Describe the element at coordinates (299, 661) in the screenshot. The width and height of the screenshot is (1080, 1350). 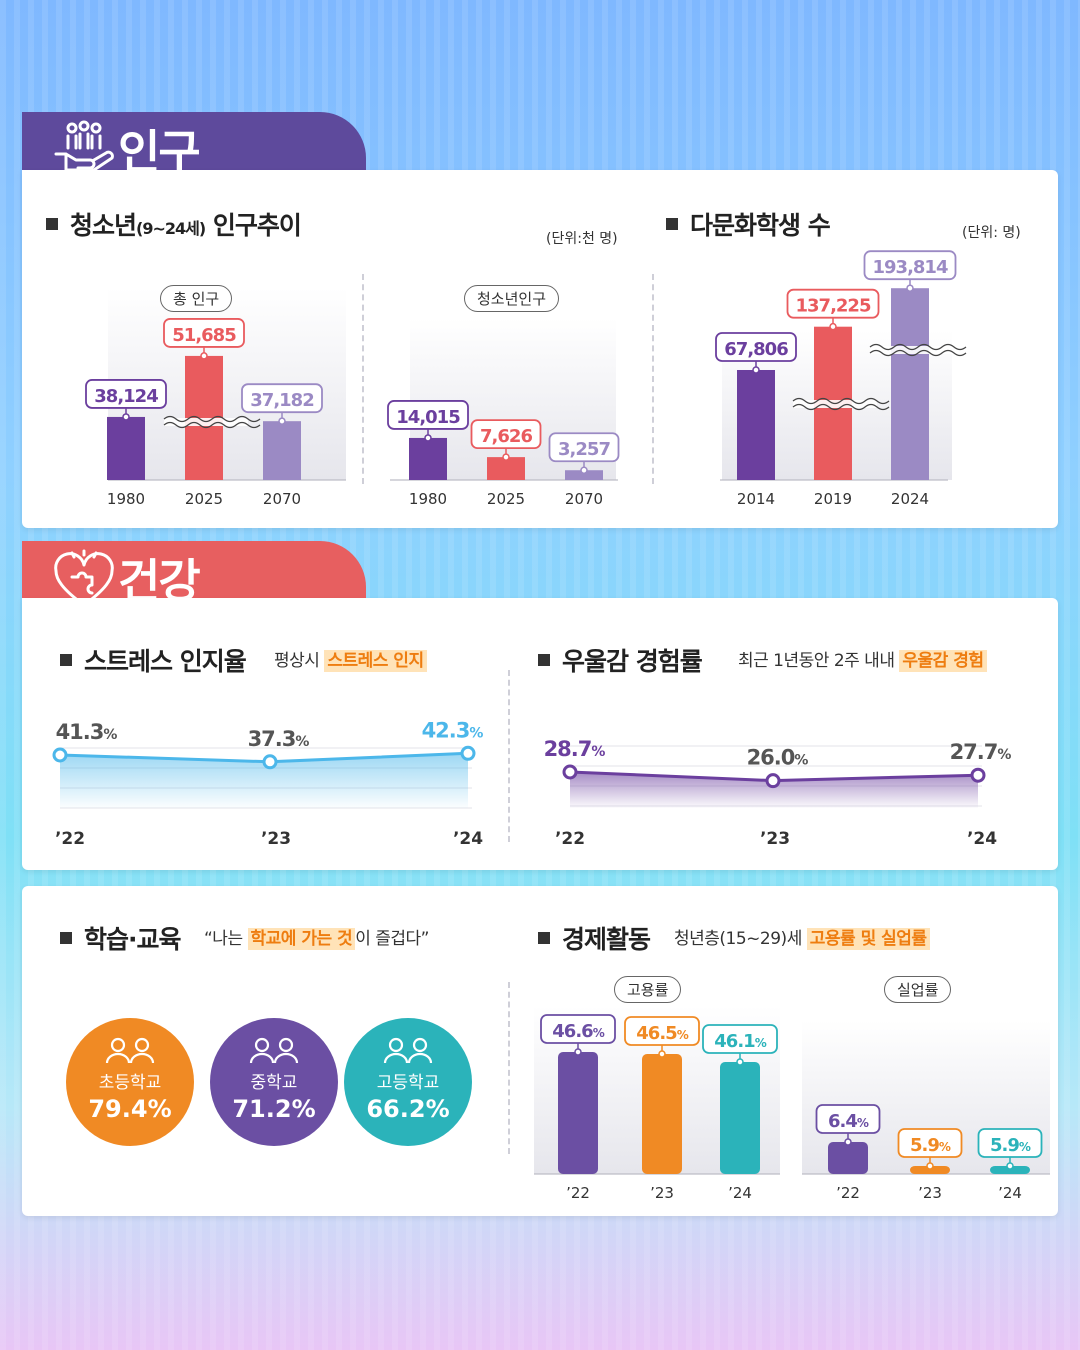
I see `stress-sub-plain: 평상시` at that location.